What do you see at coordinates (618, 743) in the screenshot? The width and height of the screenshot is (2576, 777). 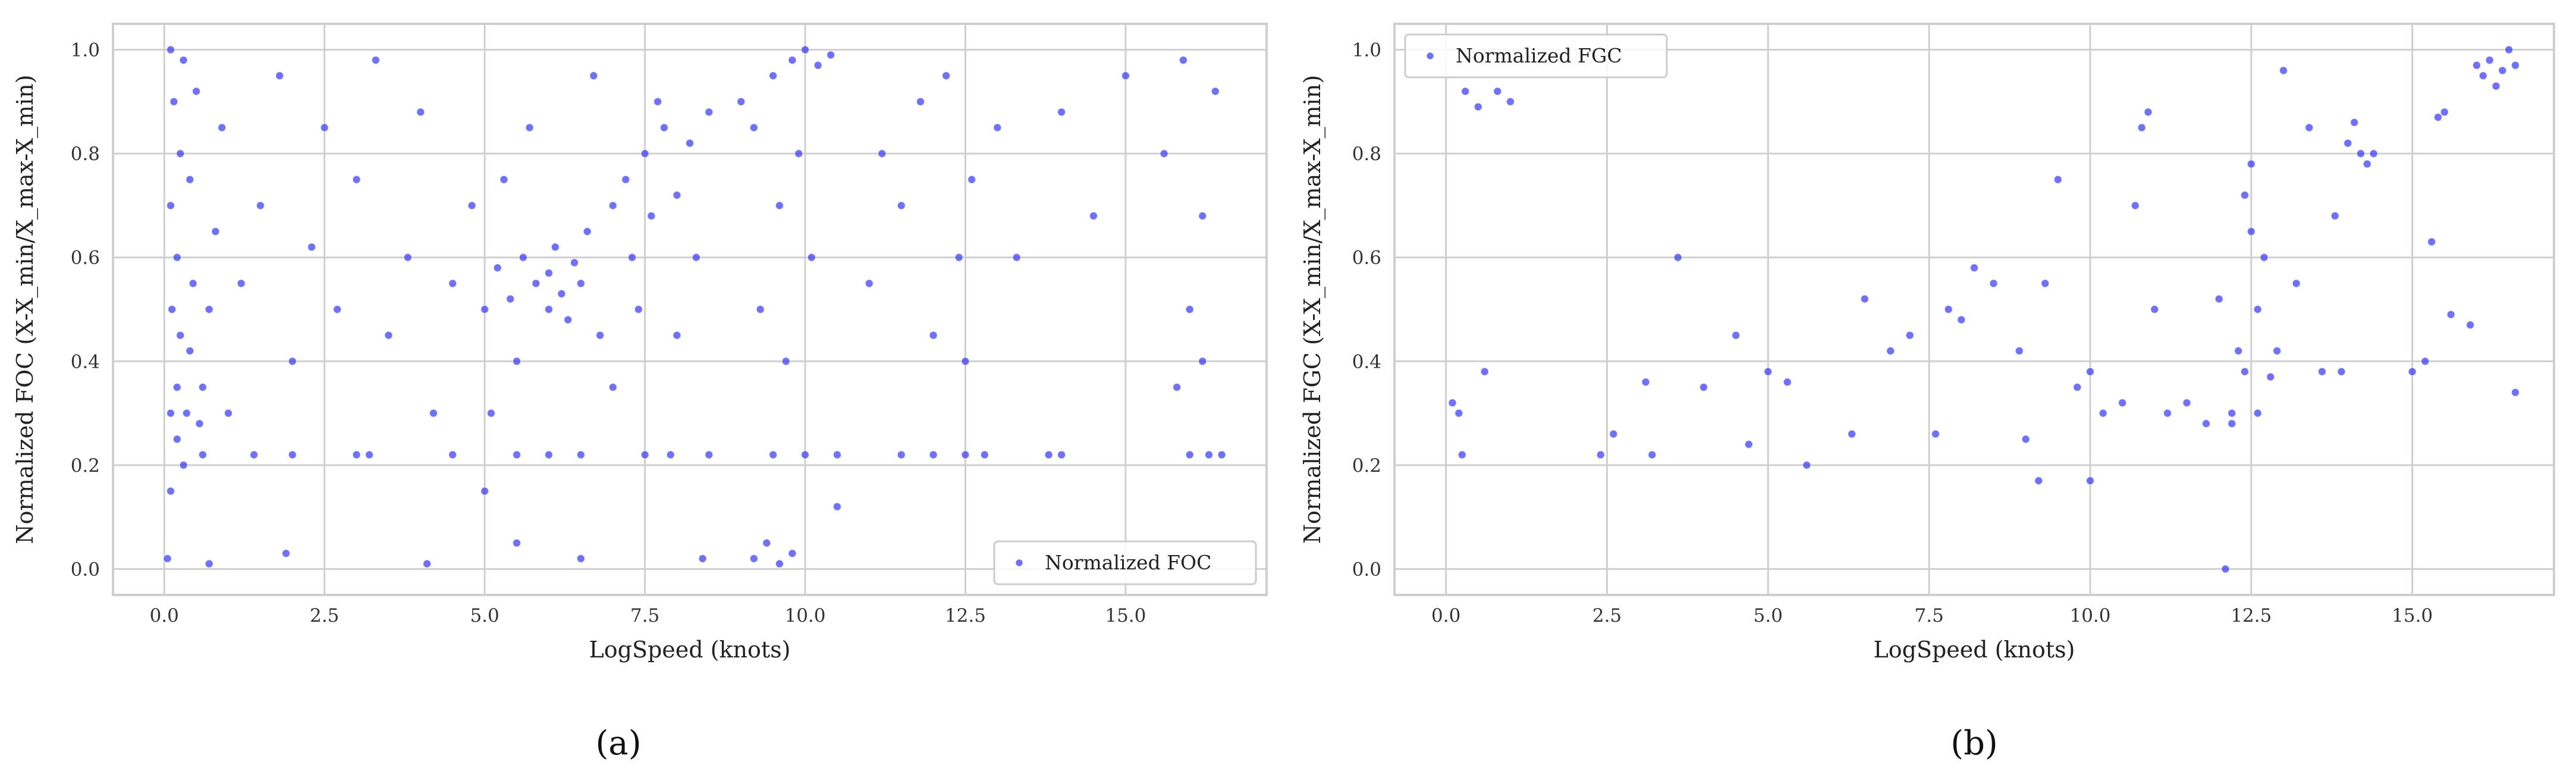 I see `panel-label-a: (a)` at bounding box center [618, 743].